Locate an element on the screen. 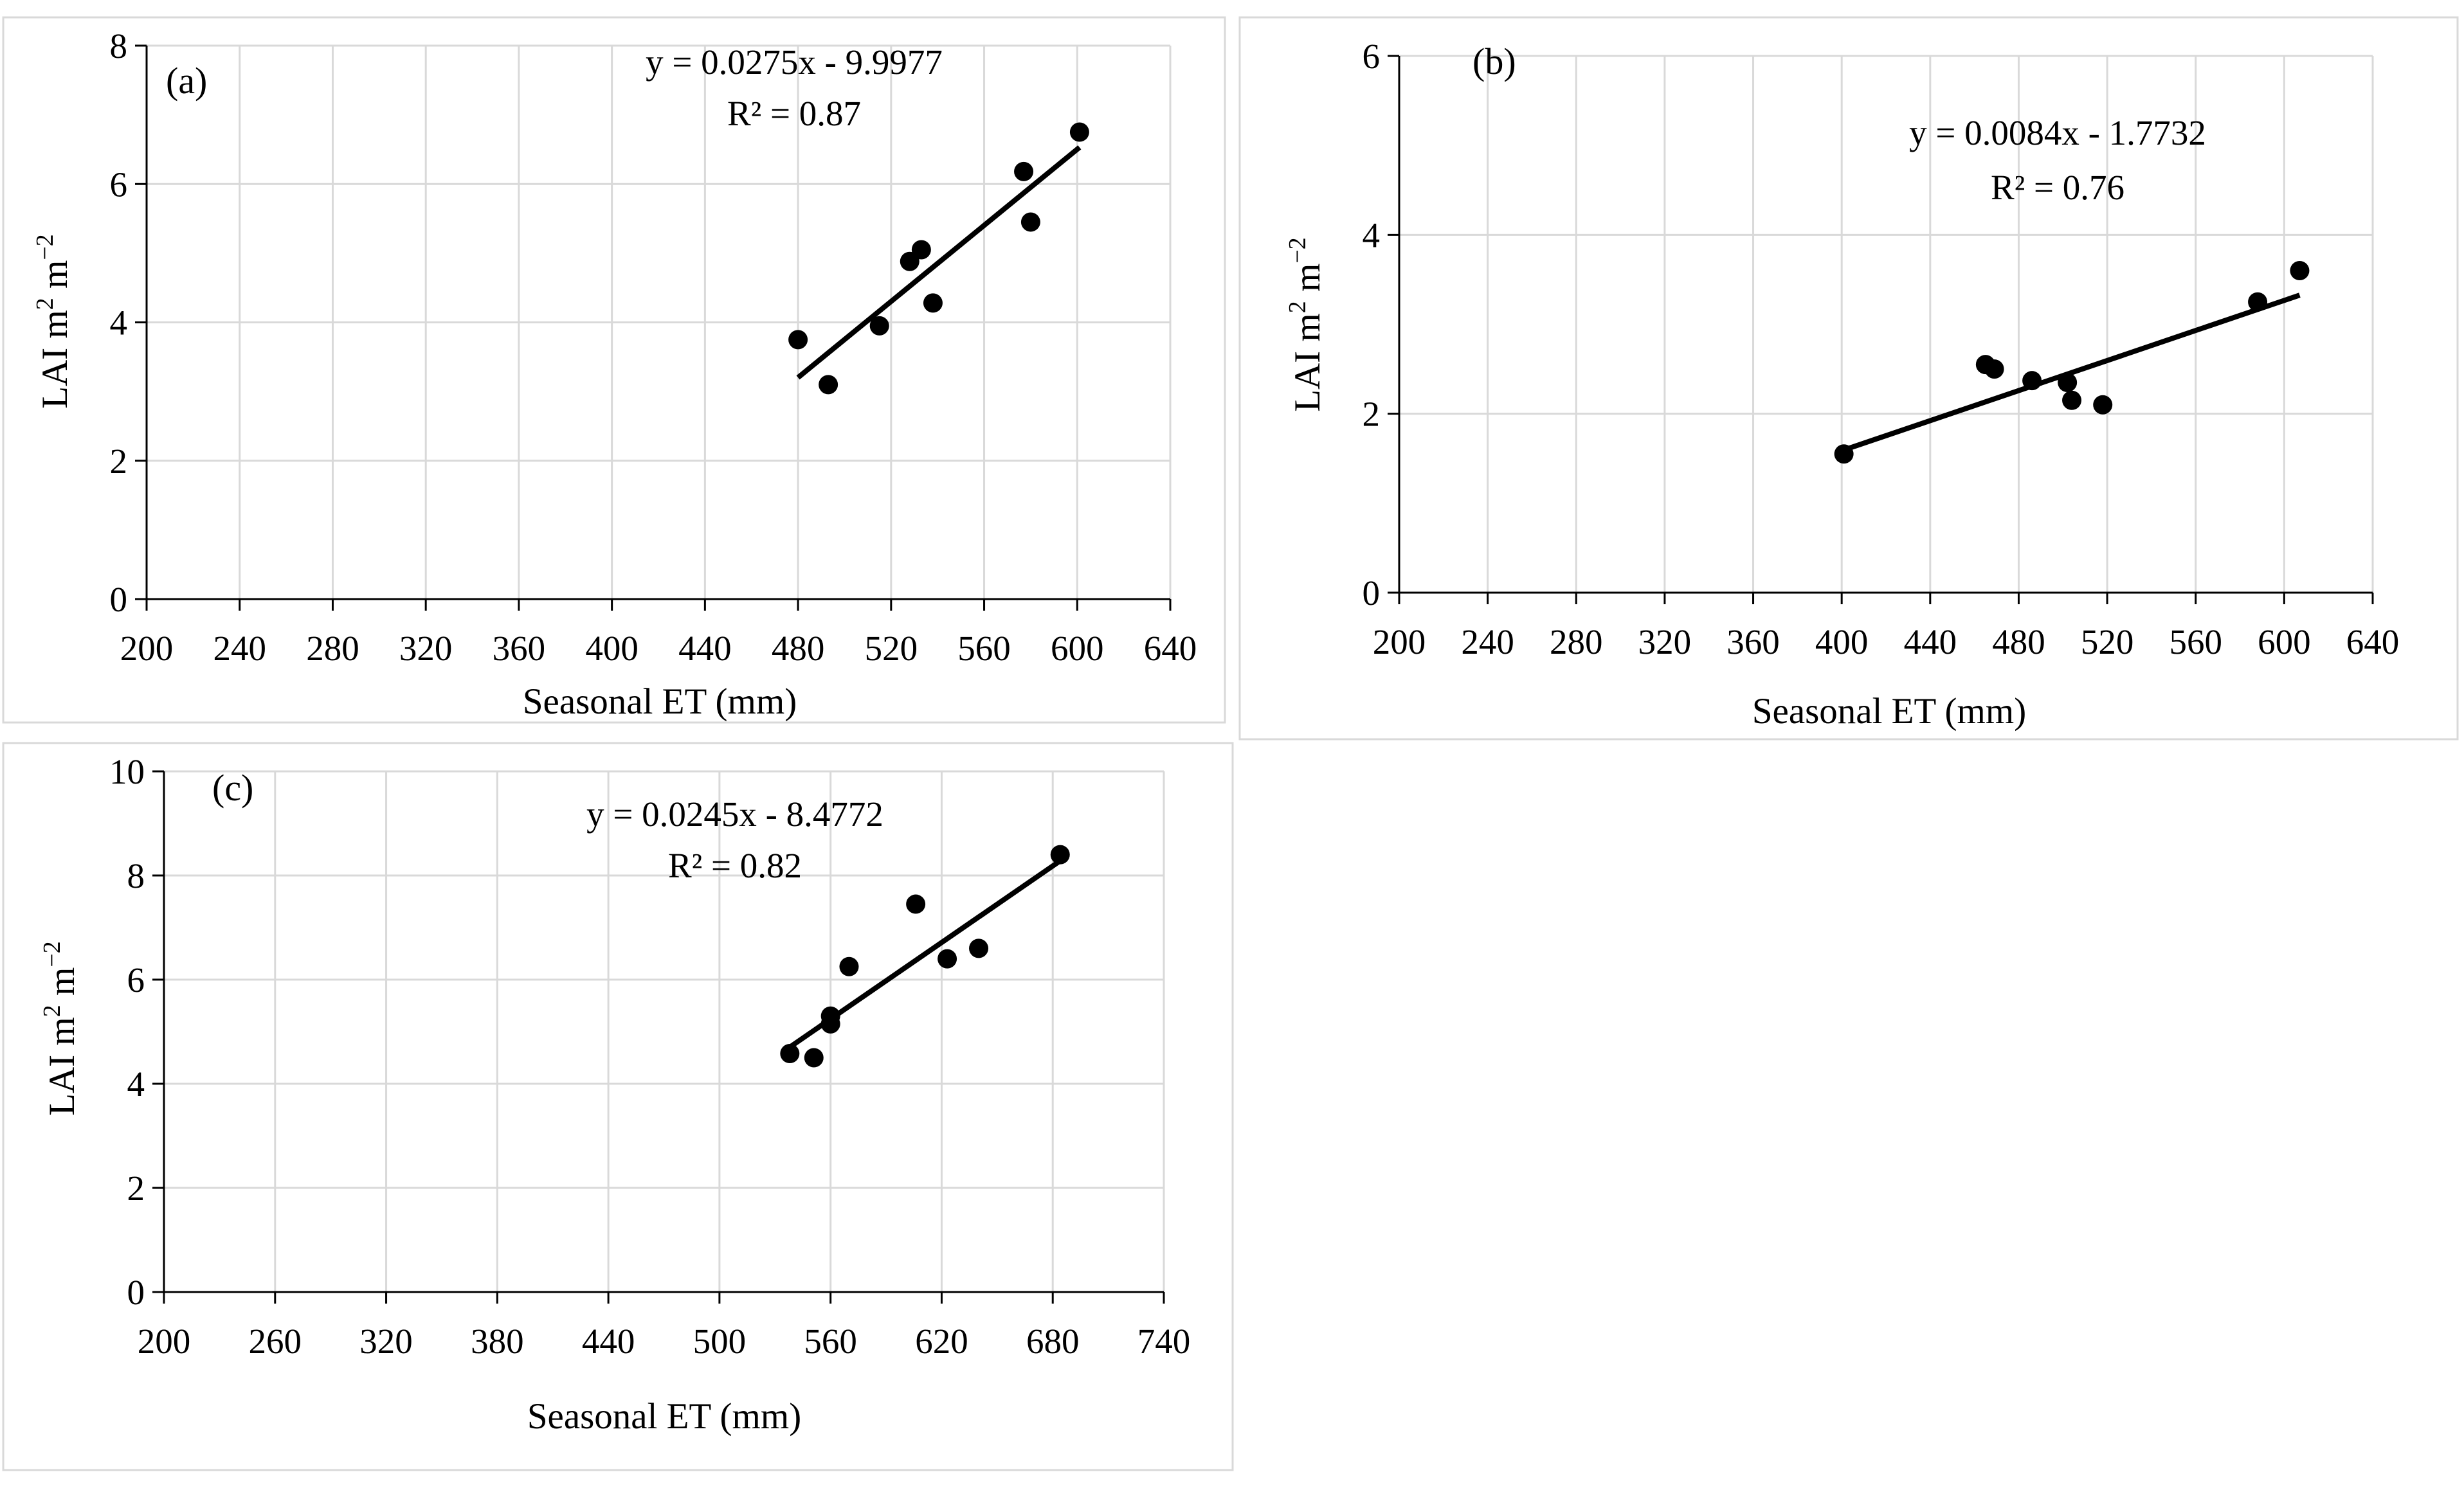  trend-equation: y = 0.0275x - 9.9977 is located at coordinates (794, 62).